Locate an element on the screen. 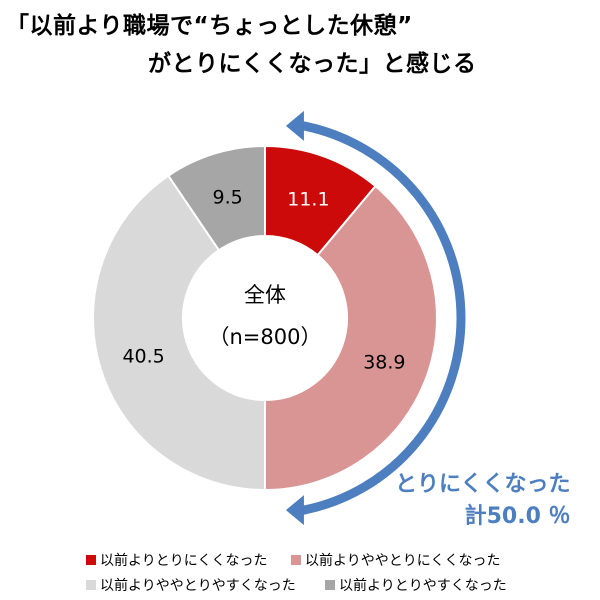 This screenshot has height=600, width=600. legend-label: 以前よりややとりやすくなった is located at coordinates (198, 586).